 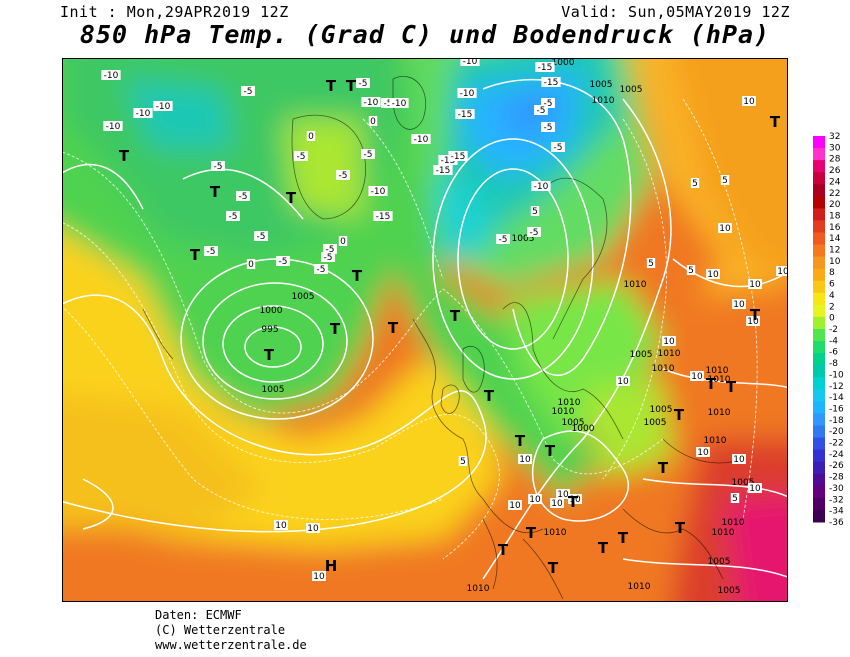 I want to click on legend-tick-label: -34, so click(x=836, y=512).